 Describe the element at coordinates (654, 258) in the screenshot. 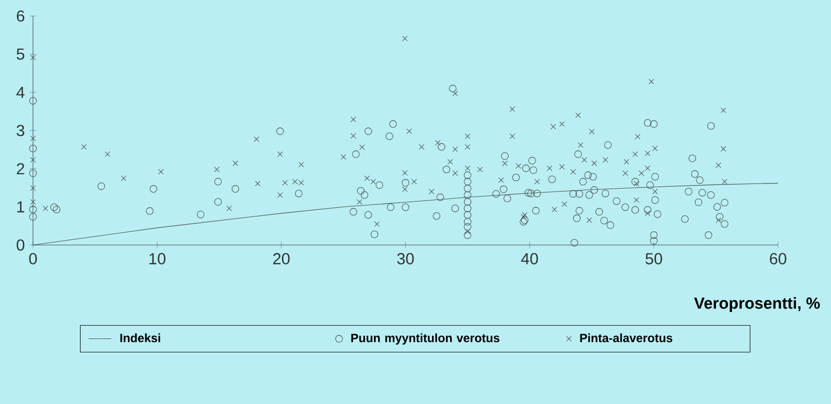

I see `x-tick-label: 50` at that location.